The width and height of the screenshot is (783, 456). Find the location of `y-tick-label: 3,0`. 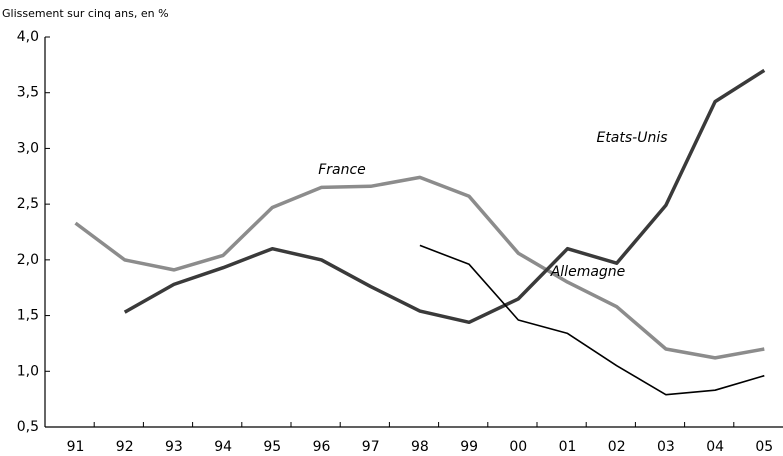

y-tick-label: 3,0 is located at coordinates (28, 148).